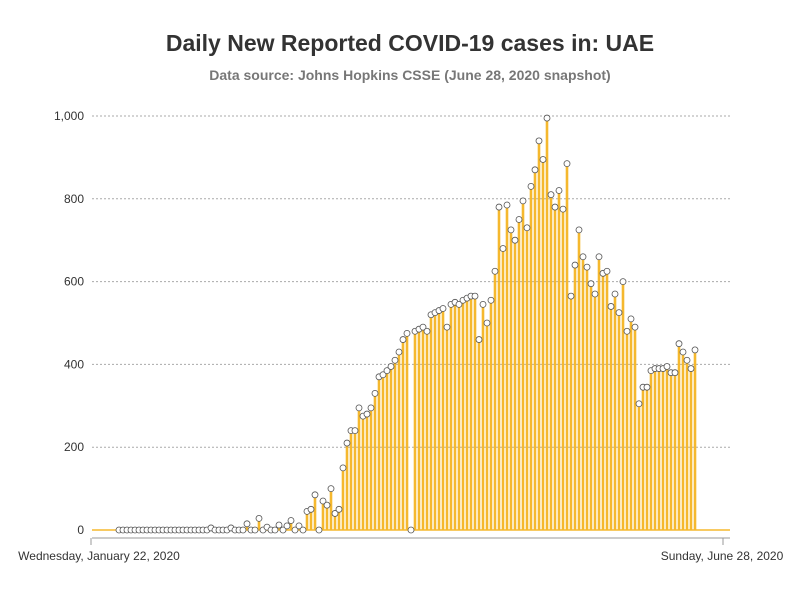 The height and width of the screenshot is (600, 800). Describe the element at coordinates (722, 556) in the screenshot. I see `x-tick-label: Sunday, June 28, 2020` at that location.